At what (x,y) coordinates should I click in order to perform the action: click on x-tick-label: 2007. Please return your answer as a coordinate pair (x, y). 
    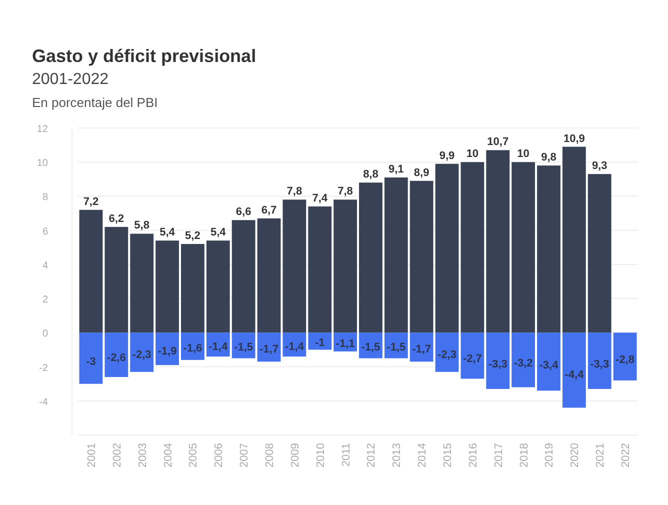
    Looking at the image, I should click on (244, 455).